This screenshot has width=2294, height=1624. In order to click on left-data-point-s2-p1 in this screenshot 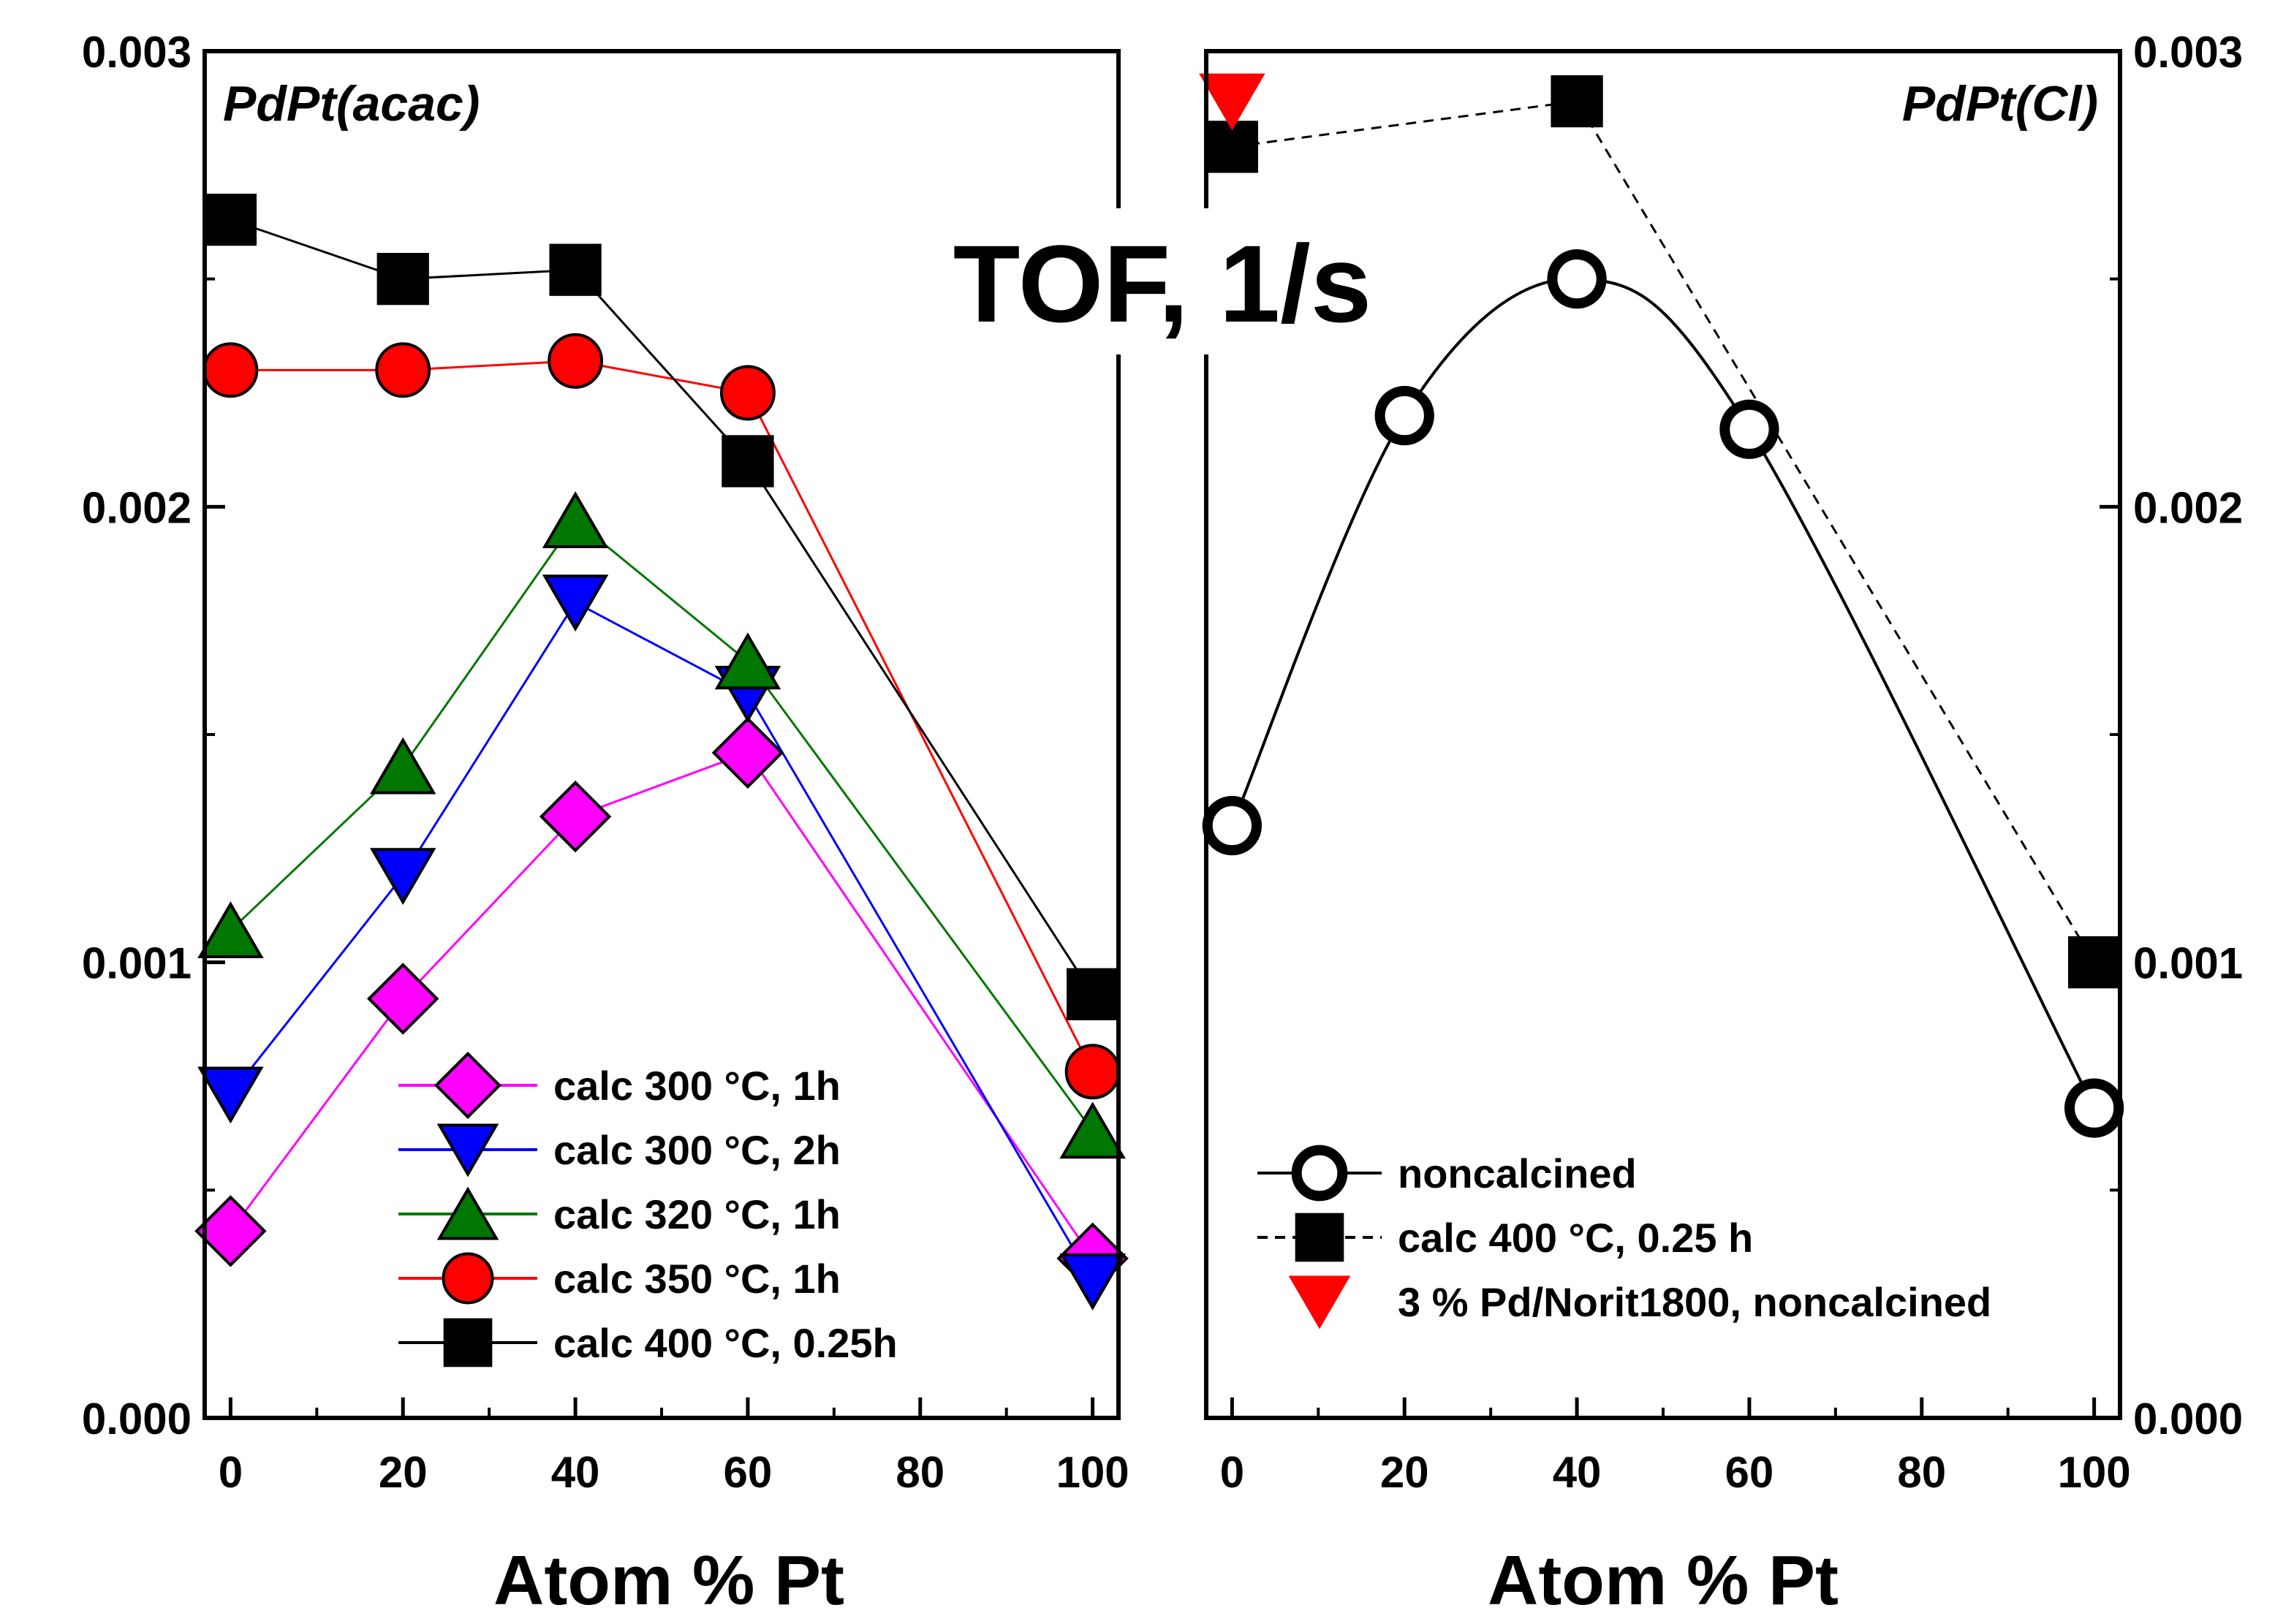, I will do `click(402, 766)`.